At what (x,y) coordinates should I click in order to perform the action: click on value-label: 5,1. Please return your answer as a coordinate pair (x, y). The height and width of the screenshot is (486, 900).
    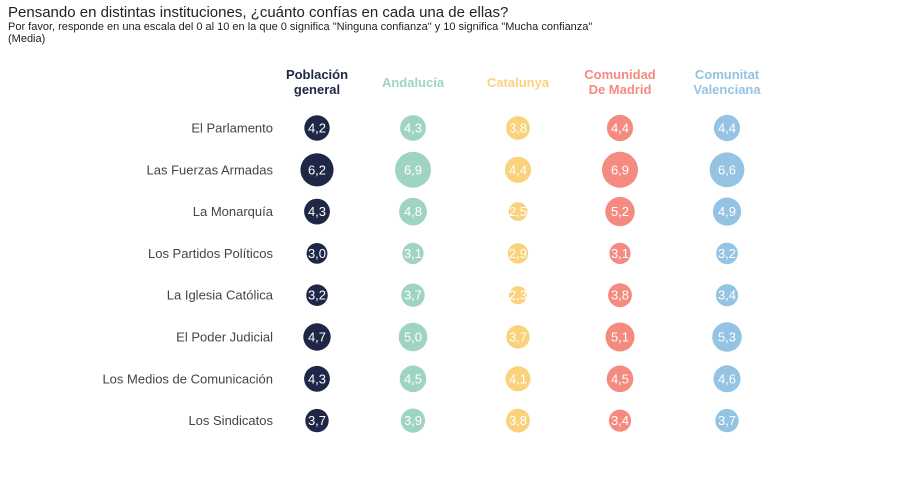
    Looking at the image, I should click on (620, 337).